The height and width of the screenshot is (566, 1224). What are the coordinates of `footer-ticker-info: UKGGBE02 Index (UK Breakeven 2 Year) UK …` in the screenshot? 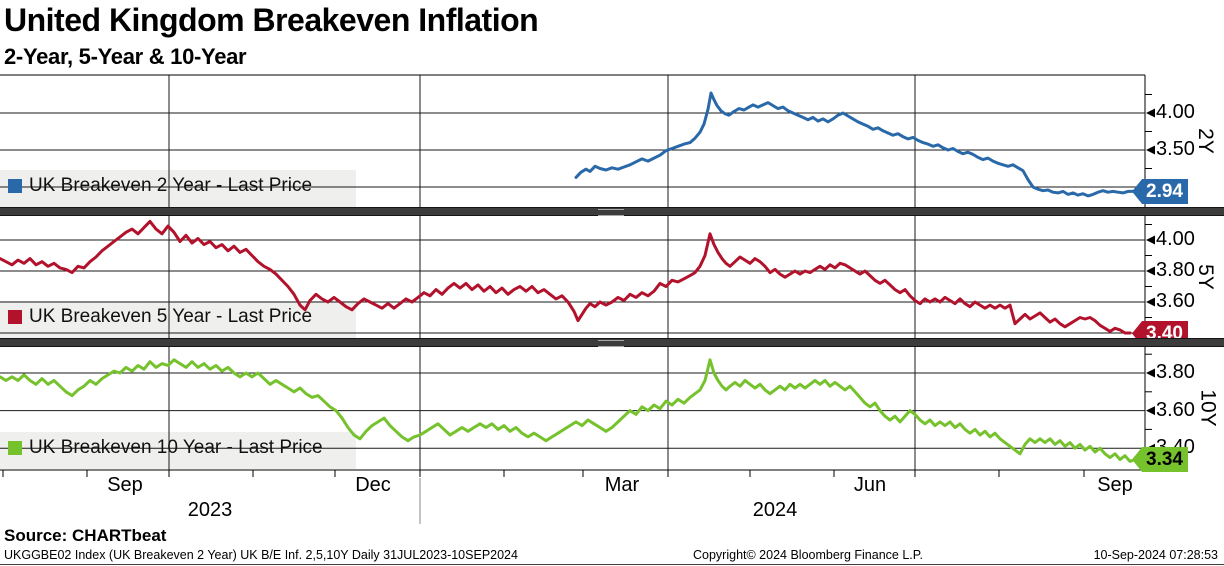 It's located at (261, 555).